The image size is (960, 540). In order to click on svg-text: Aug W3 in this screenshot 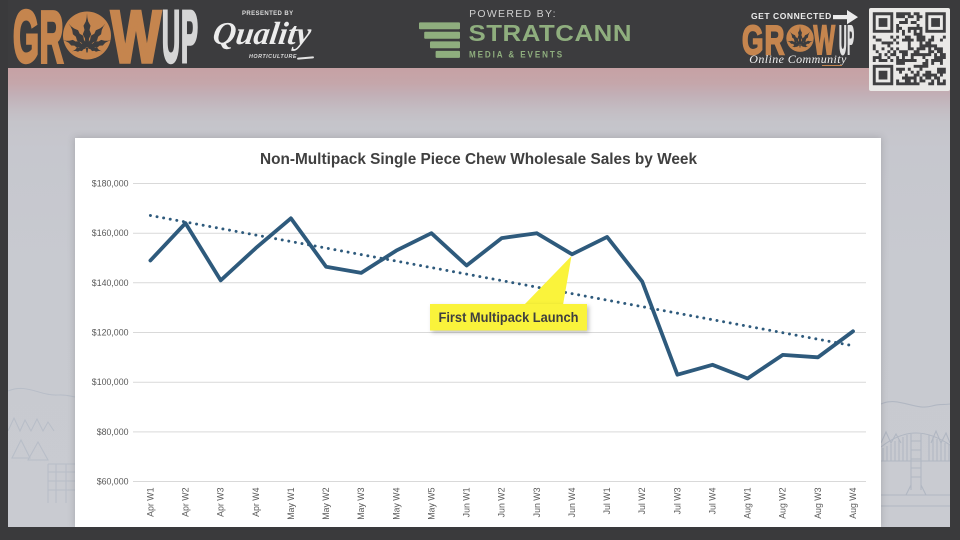, I will do `click(818, 502)`.